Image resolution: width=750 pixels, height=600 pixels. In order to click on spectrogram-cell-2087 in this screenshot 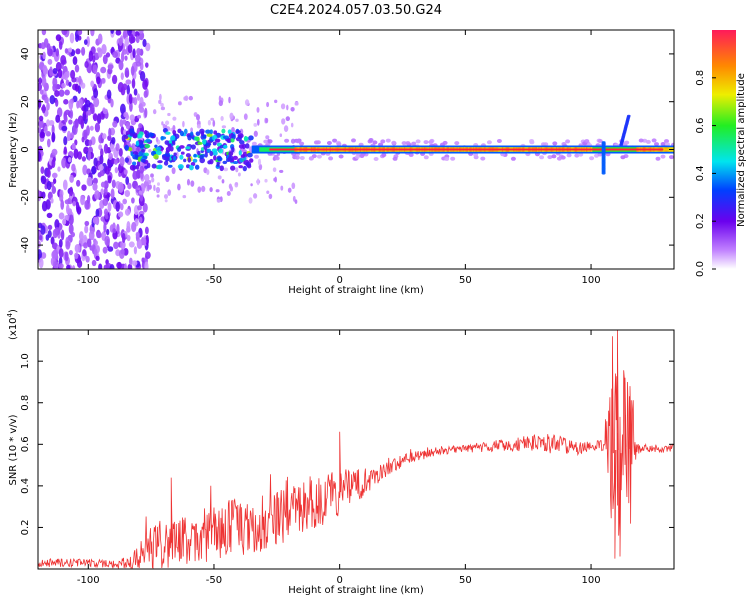, I will do `click(369, 149)`.